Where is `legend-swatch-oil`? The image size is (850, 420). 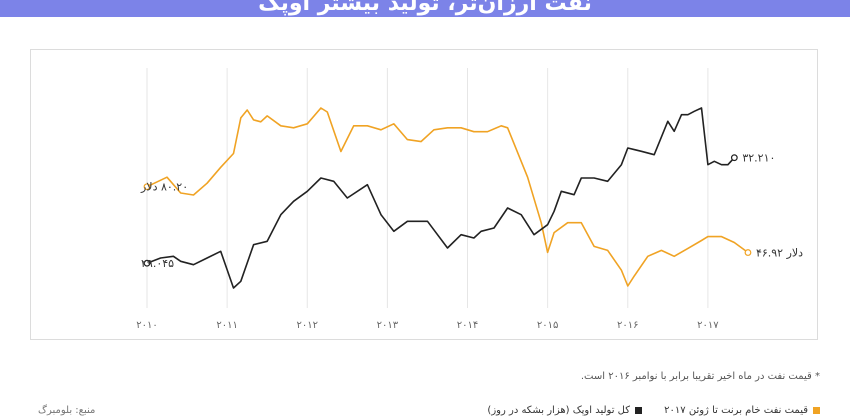 legend-swatch-oil is located at coordinates (816, 410).